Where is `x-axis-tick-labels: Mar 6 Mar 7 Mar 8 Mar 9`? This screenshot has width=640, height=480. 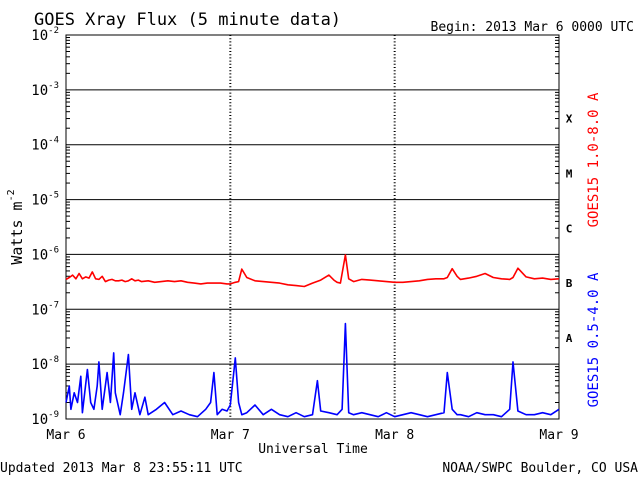 x-axis-tick-labels: Mar 6 Mar 7 Mar 8 Mar 9 is located at coordinates (312, 435).